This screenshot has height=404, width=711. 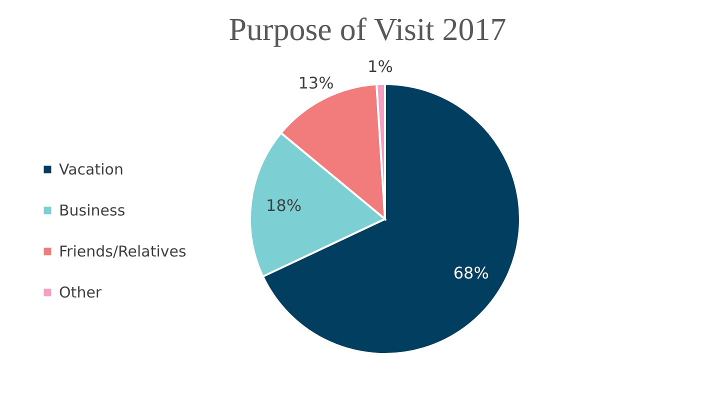 I want to click on data-label: 13%, so click(x=316, y=83).